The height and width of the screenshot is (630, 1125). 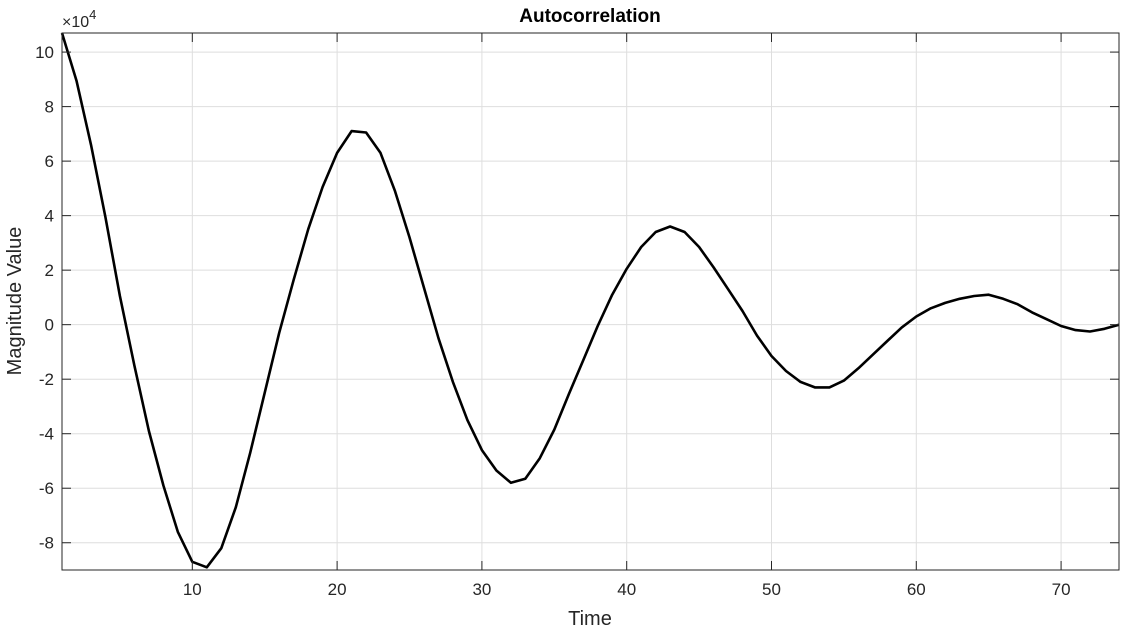 What do you see at coordinates (92, 14) in the screenshot?
I see `y-exponent-power: 4` at bounding box center [92, 14].